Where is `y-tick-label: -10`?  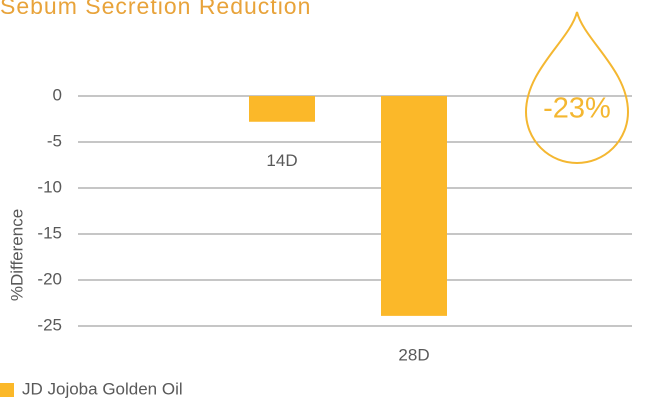
y-tick-label: -10 is located at coordinates (49, 186).